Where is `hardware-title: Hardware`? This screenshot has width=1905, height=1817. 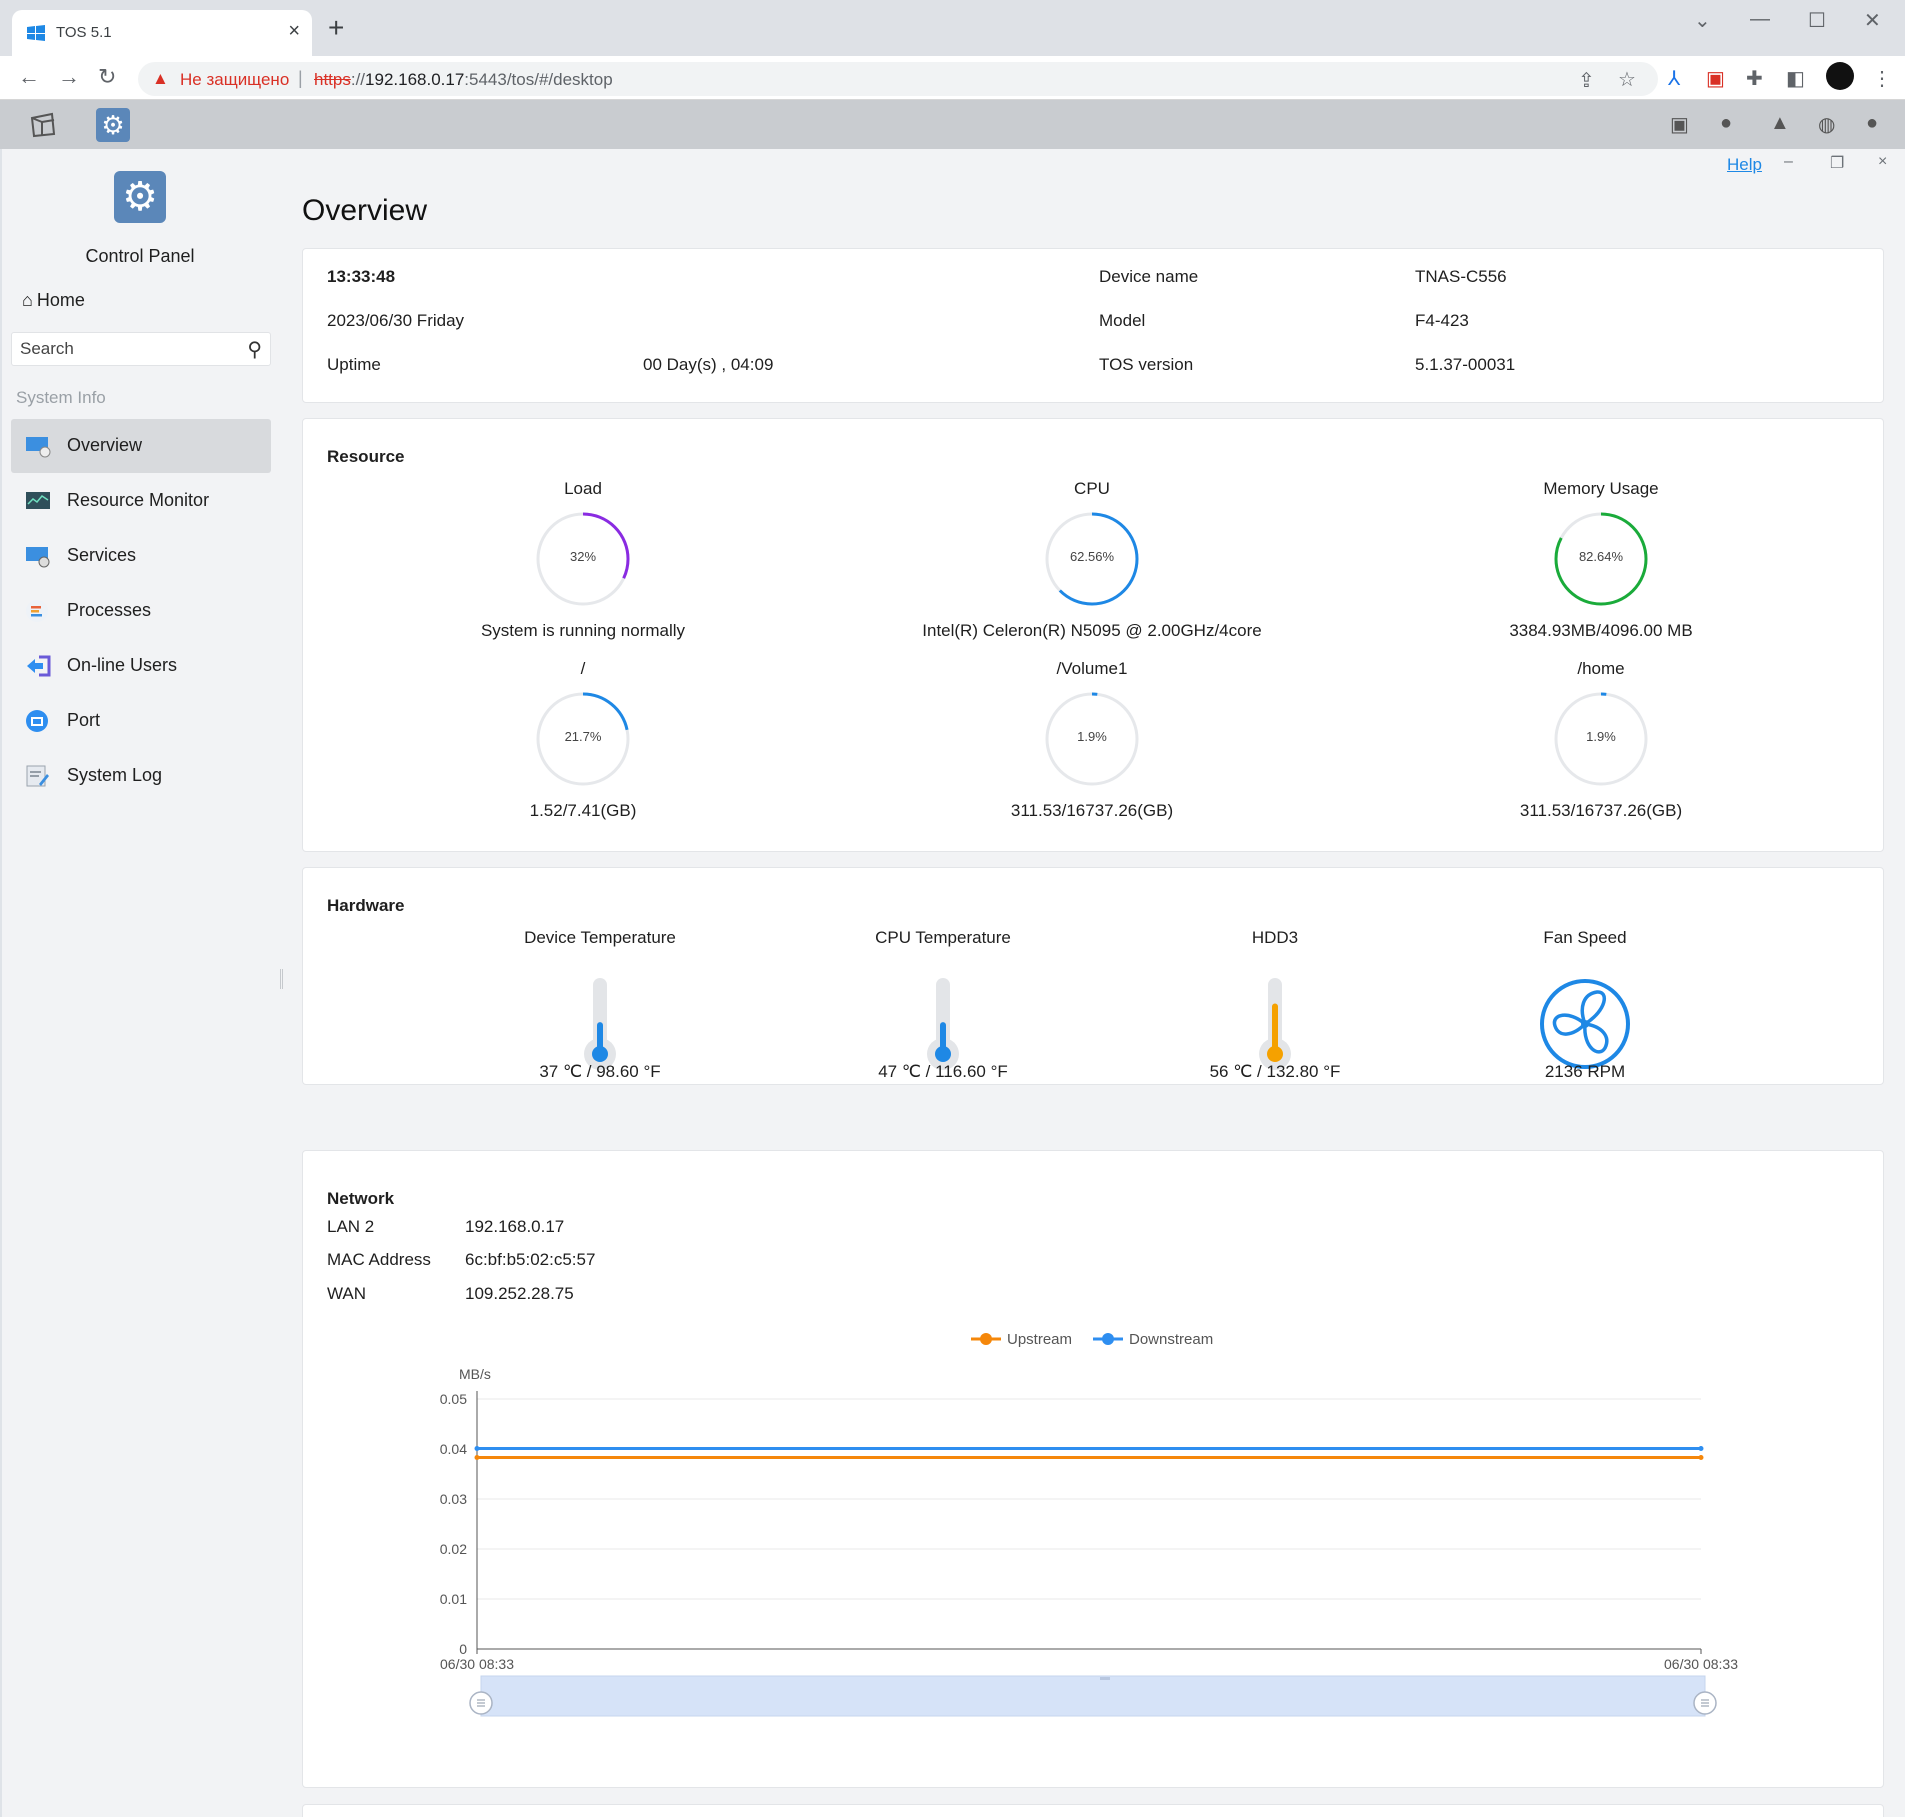 hardware-title: Hardware is located at coordinates (366, 905).